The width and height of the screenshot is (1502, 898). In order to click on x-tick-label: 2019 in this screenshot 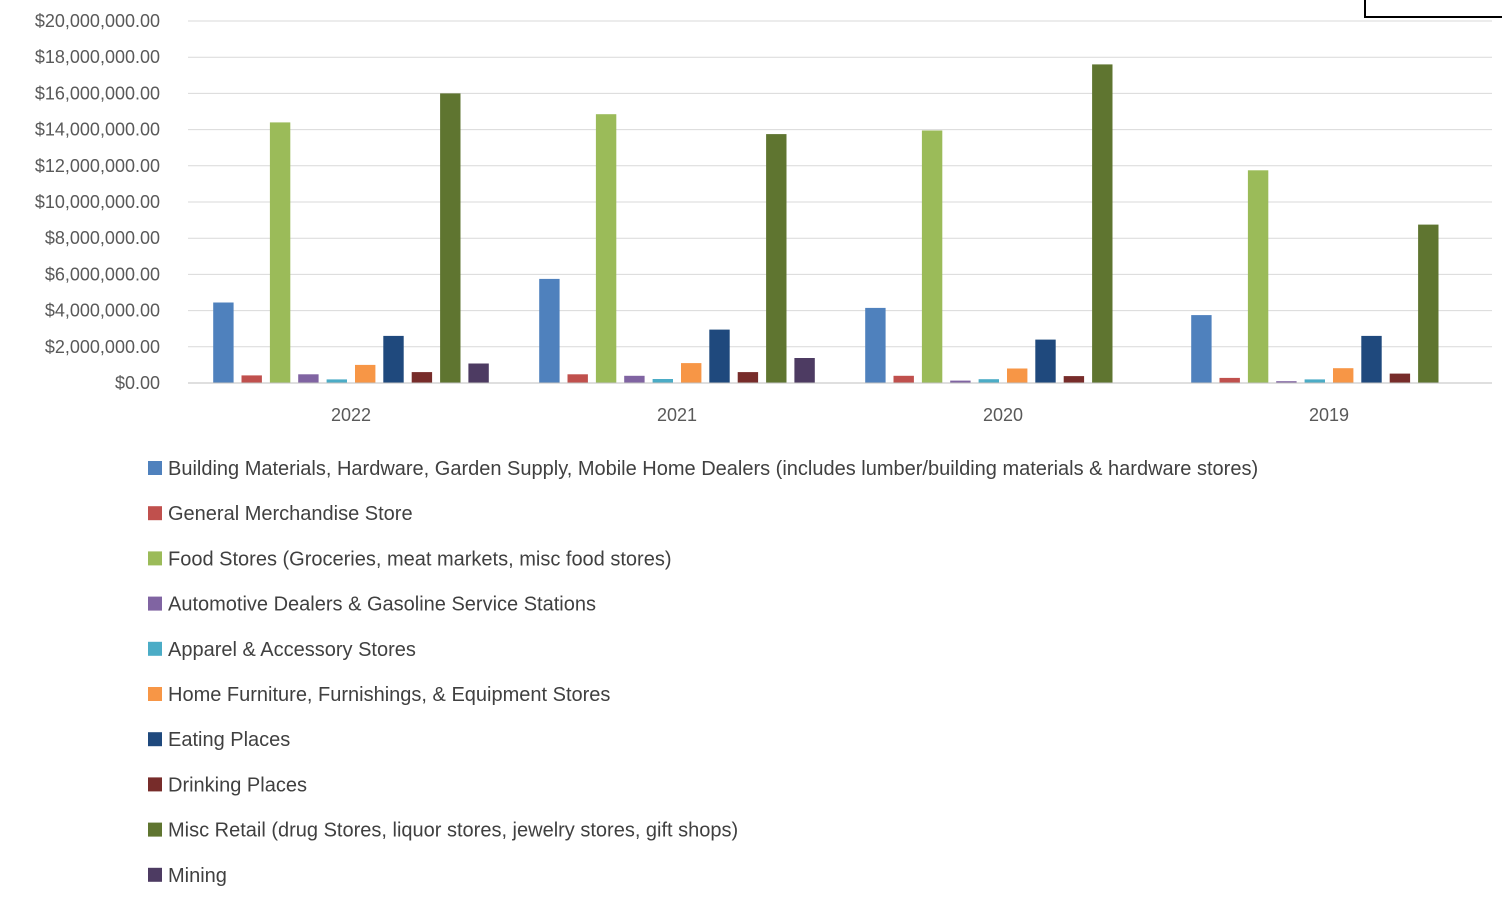, I will do `click(1329, 415)`.